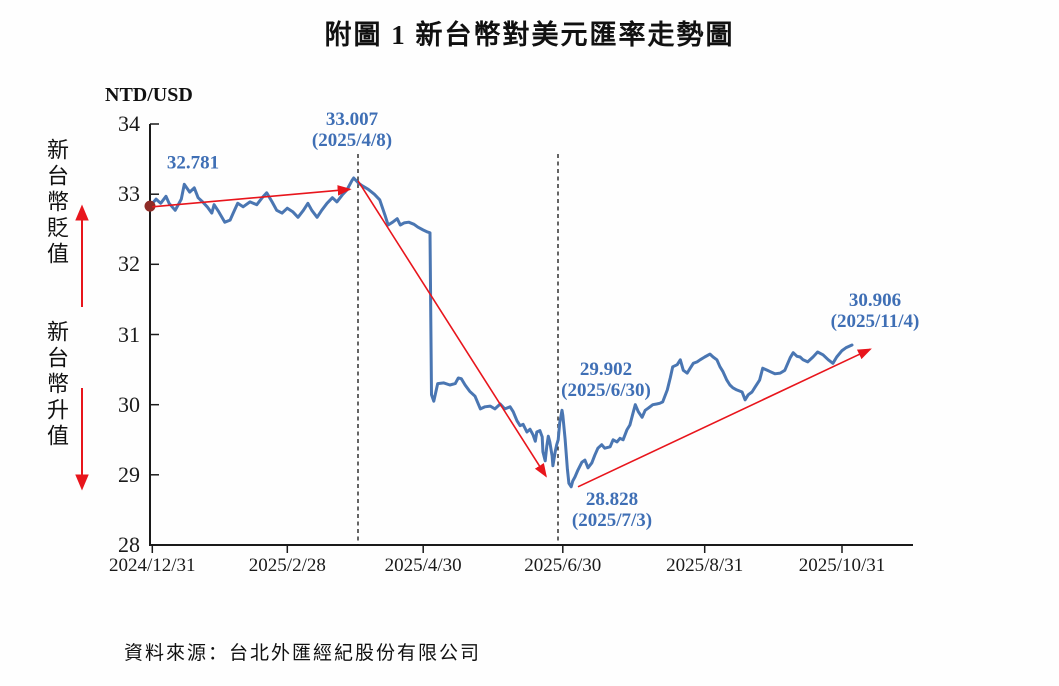  I want to click on x-tick-label: 2025/6/30, so click(563, 565).